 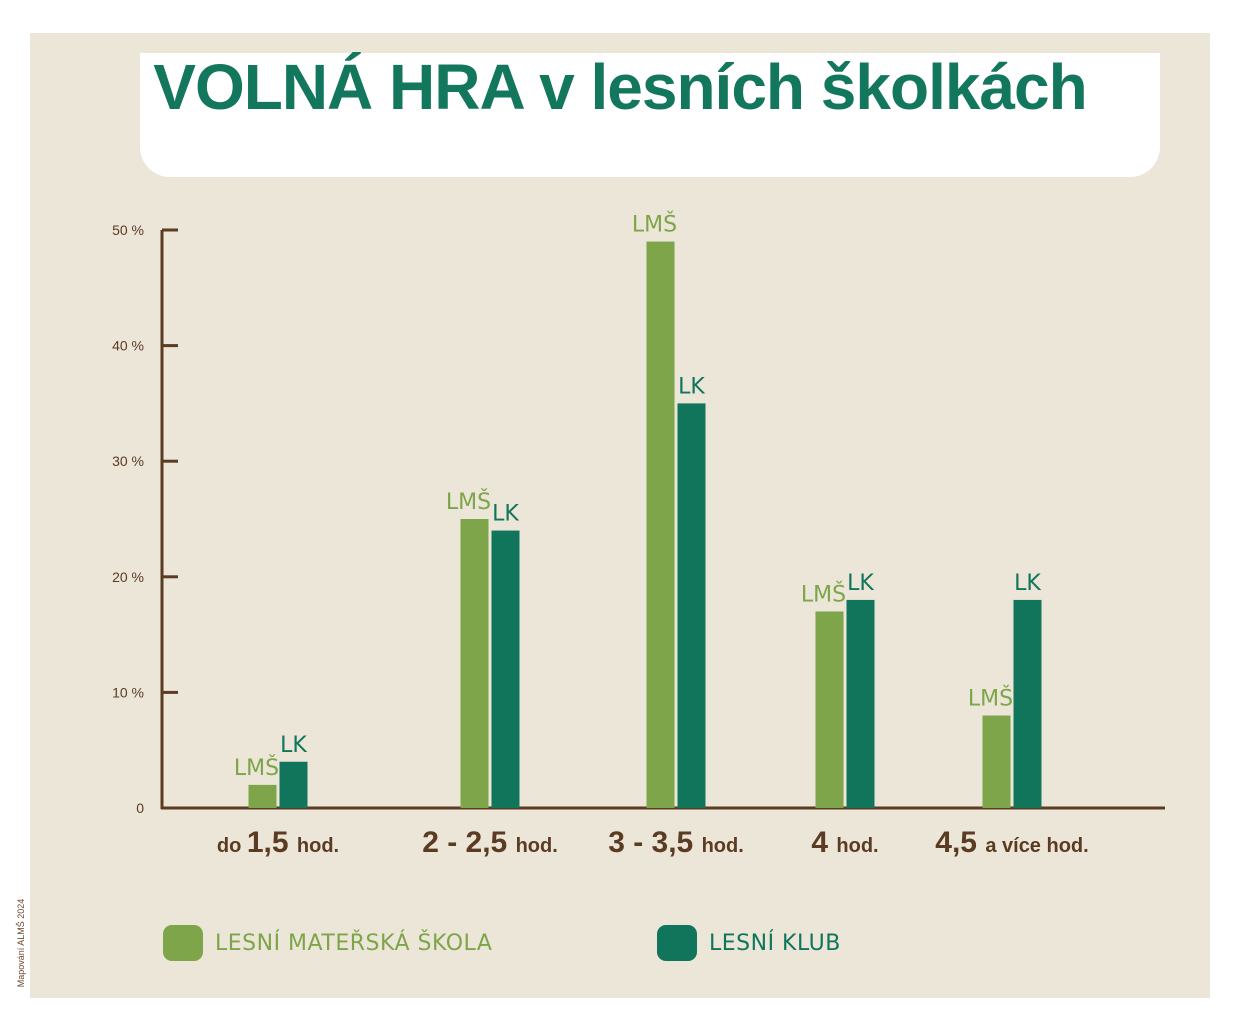 I want to click on title-card, so click(x=650, y=115).